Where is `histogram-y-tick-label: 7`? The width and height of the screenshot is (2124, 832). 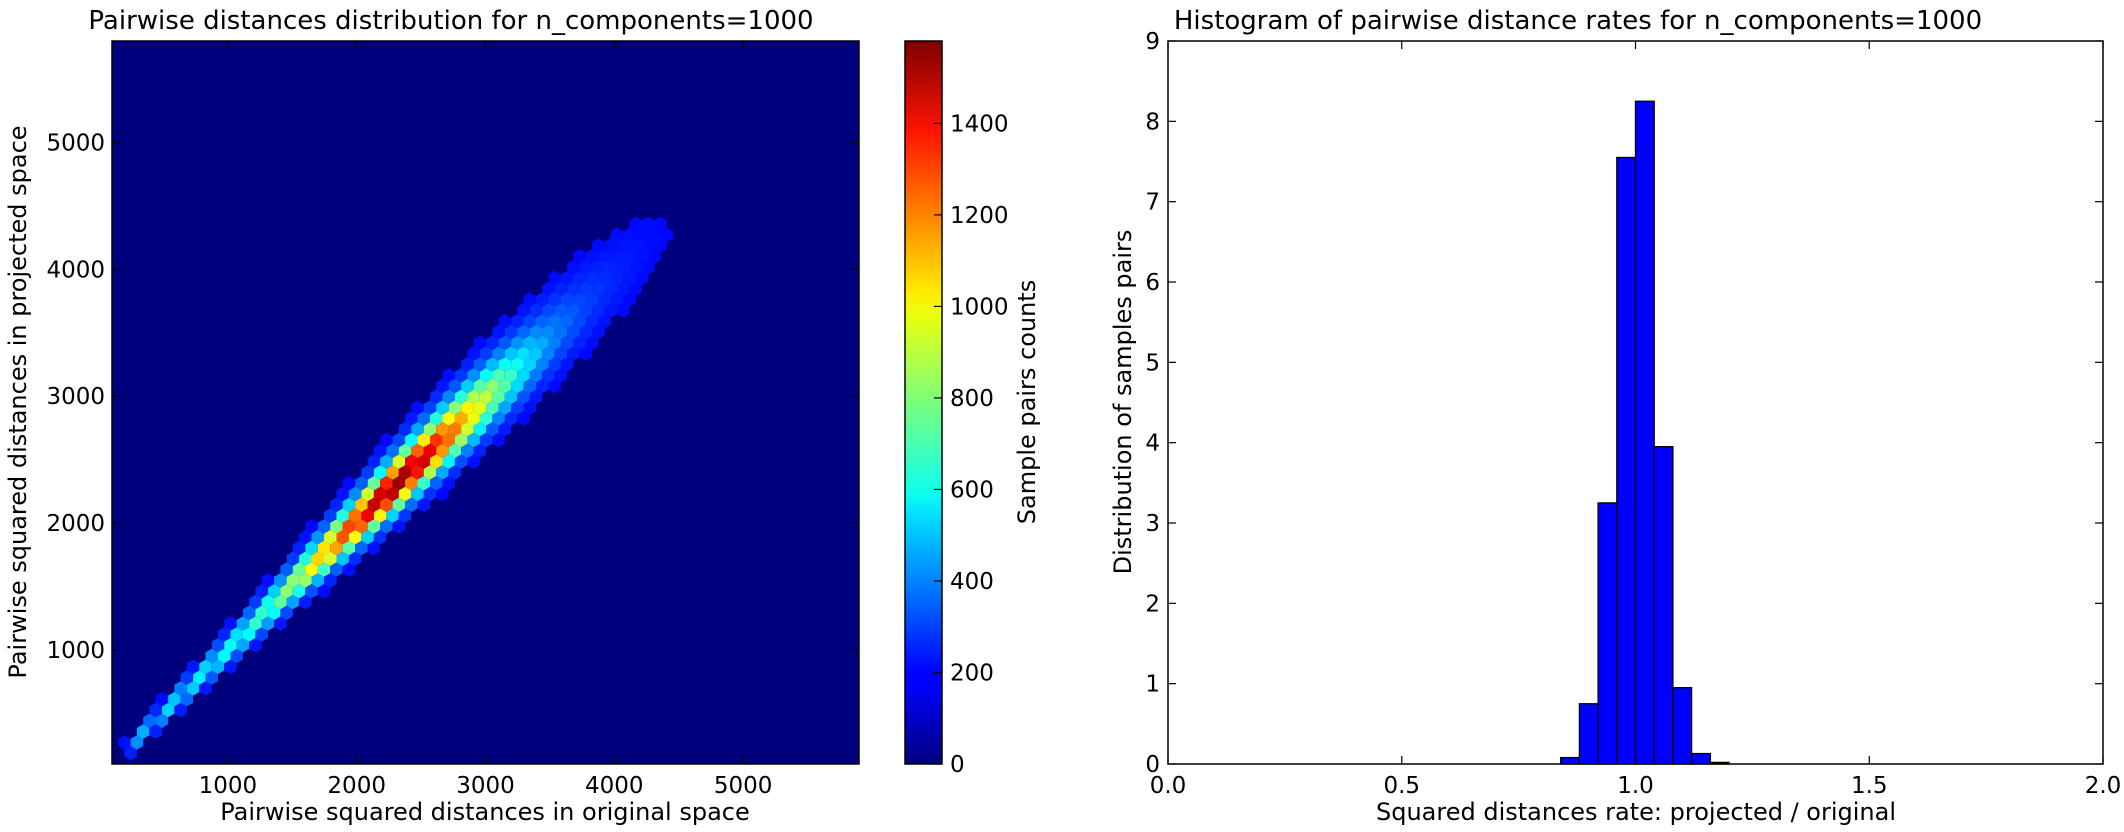
histogram-y-tick-label: 7 is located at coordinates (1152, 203).